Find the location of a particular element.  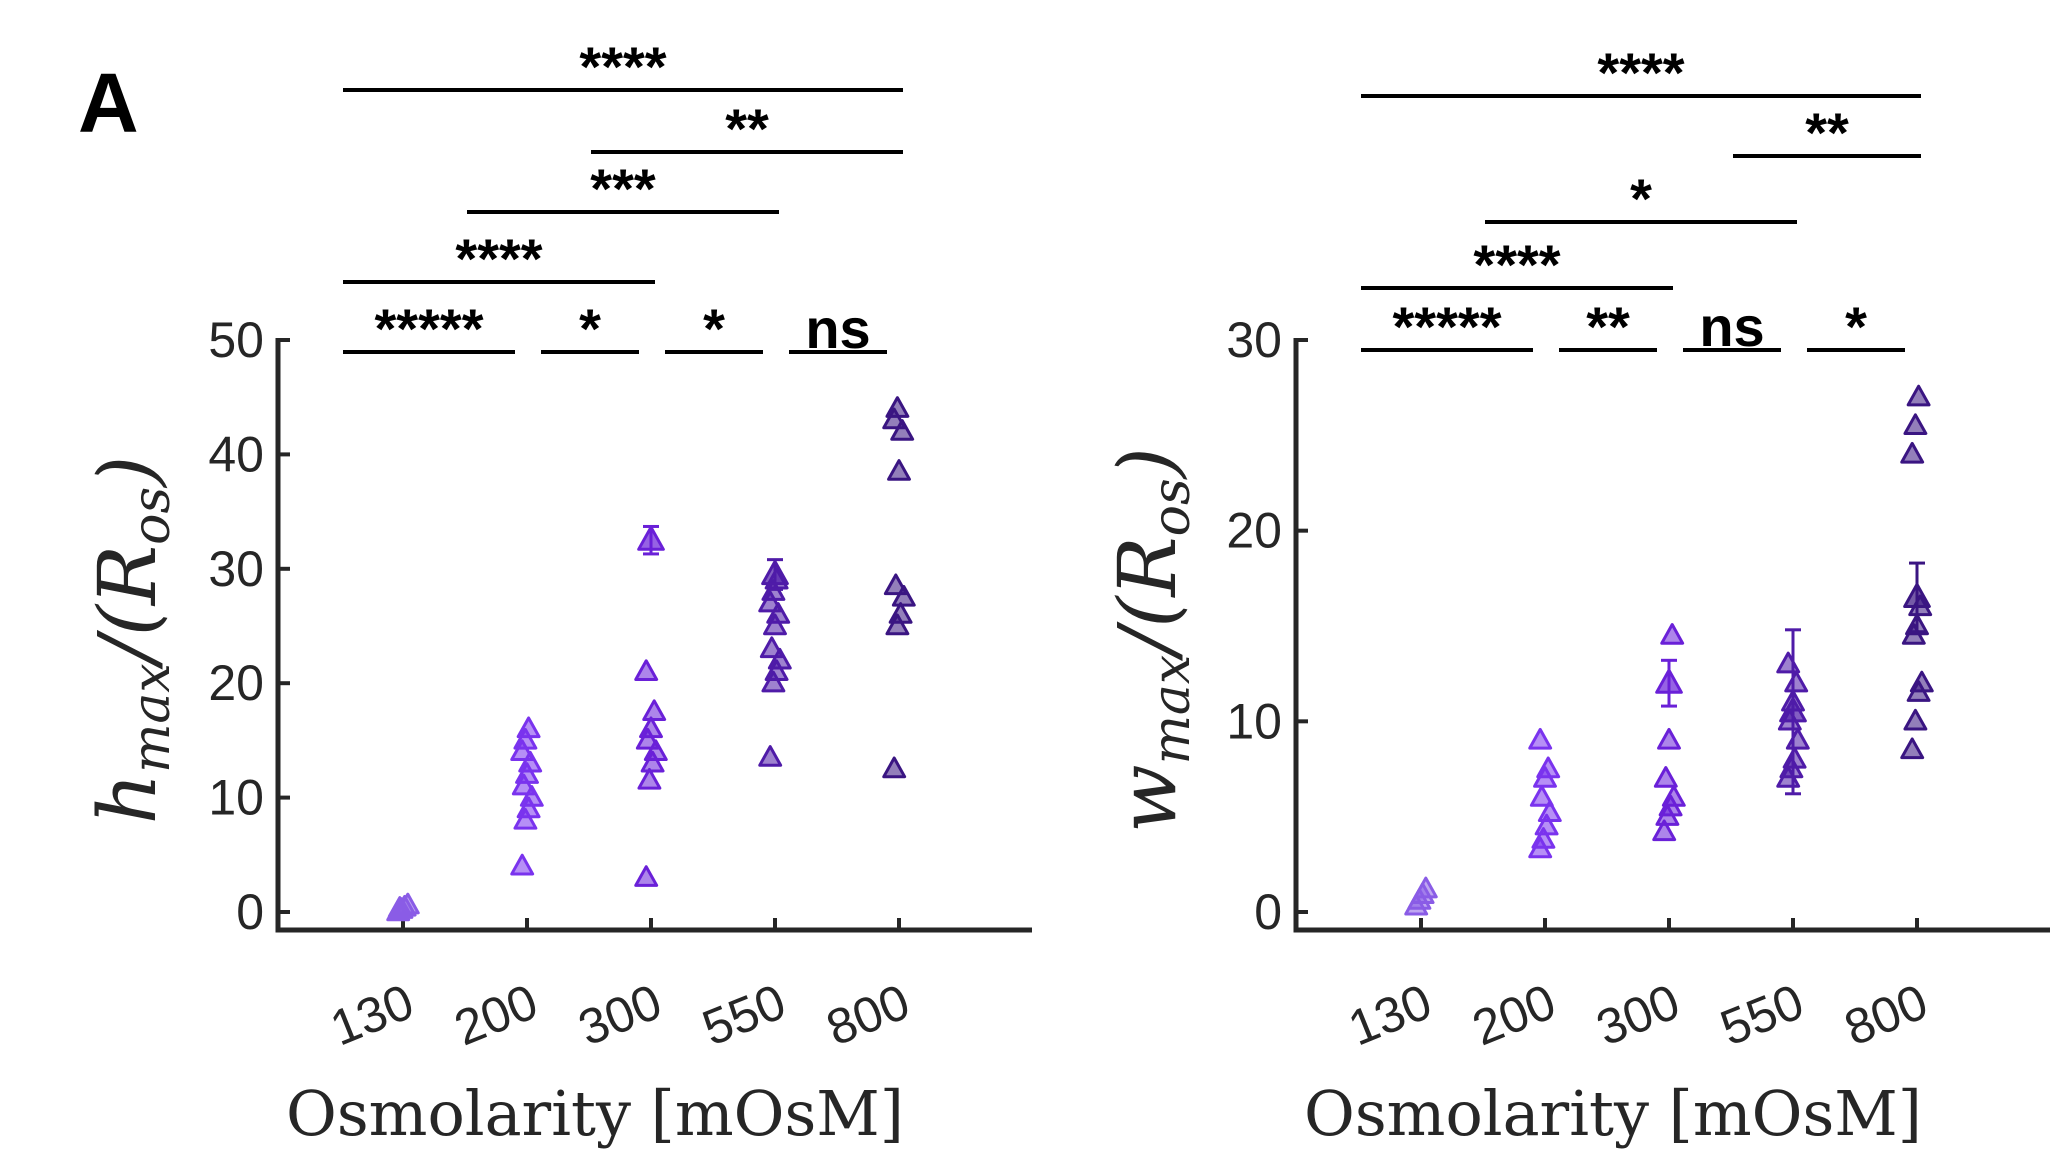

x-tick-label: 200 is located at coordinates (496, 1014).